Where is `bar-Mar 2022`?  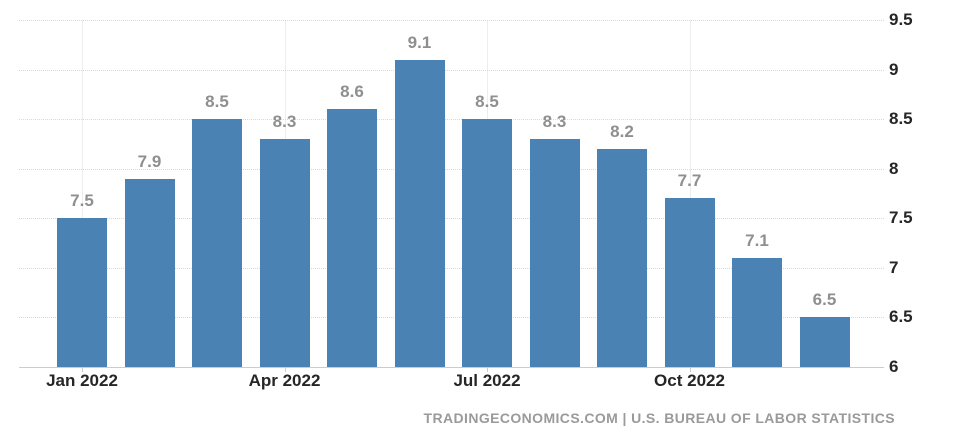 bar-Mar 2022 is located at coordinates (217, 243).